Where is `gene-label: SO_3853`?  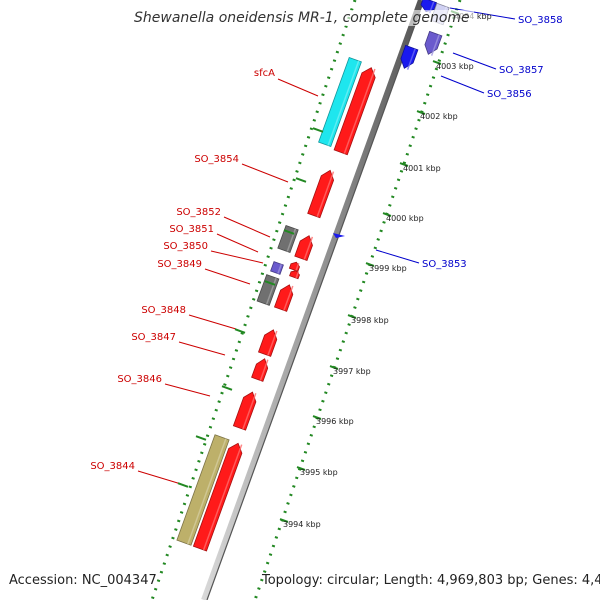 gene-label: SO_3853 is located at coordinates (444, 264).